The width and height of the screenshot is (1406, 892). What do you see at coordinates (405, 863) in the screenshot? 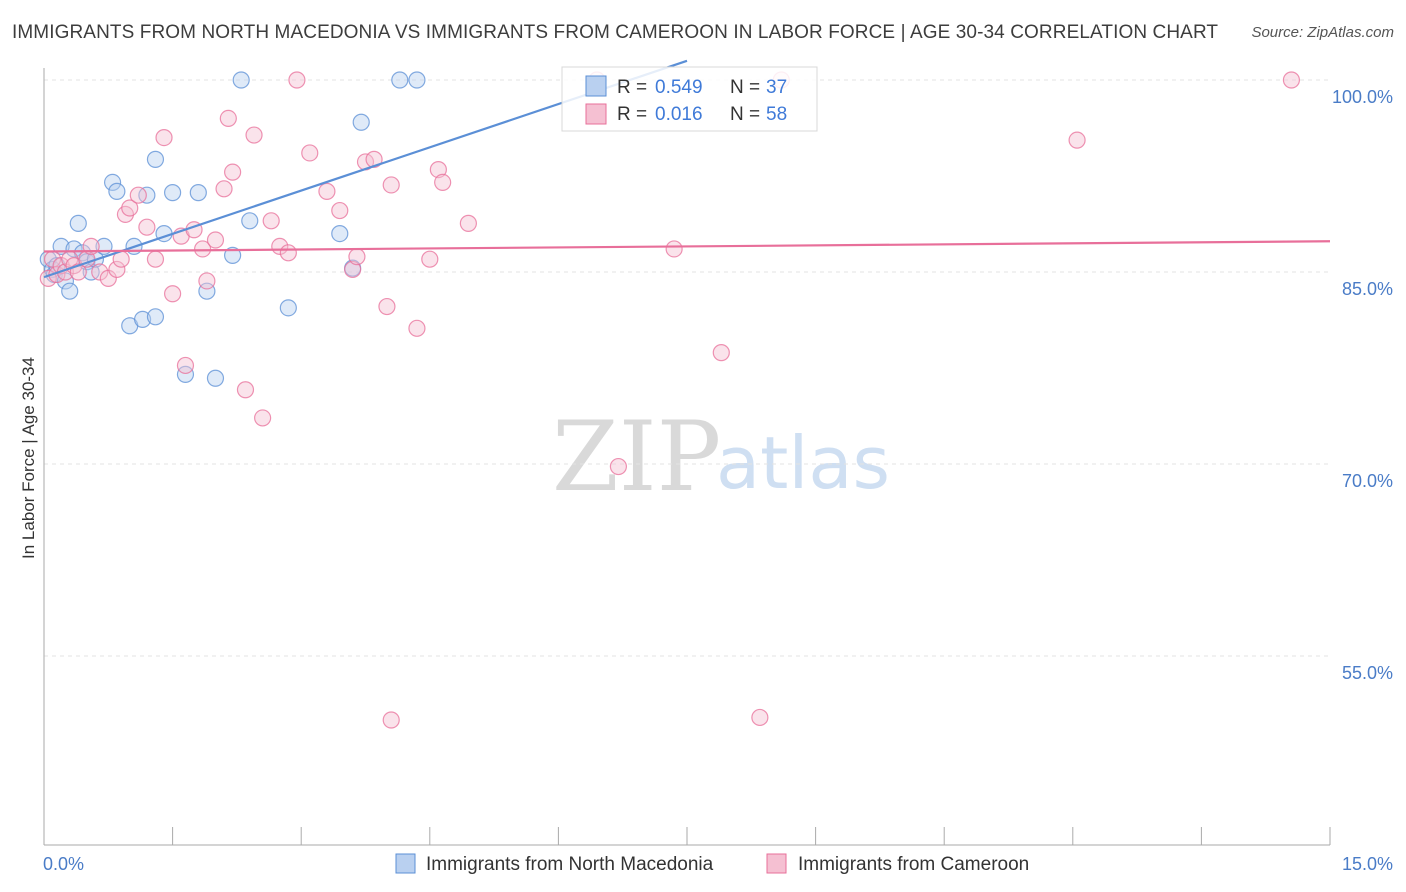
I see `legend-swatch-north-macedonia` at bounding box center [405, 863].